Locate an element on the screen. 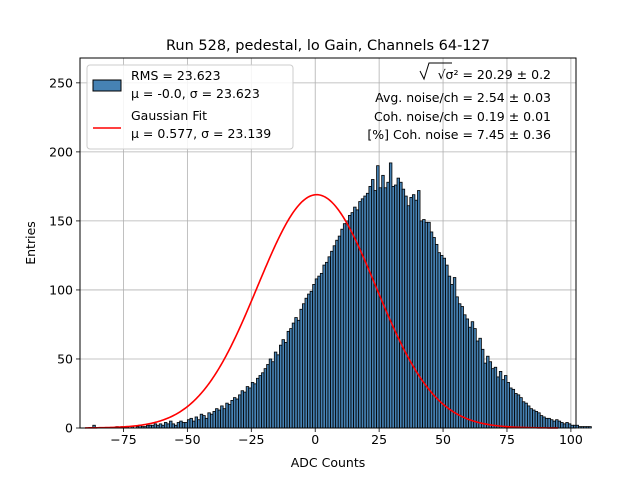 This screenshot has height=484, width=640. y-tick-label: 0 is located at coordinates (69, 428).